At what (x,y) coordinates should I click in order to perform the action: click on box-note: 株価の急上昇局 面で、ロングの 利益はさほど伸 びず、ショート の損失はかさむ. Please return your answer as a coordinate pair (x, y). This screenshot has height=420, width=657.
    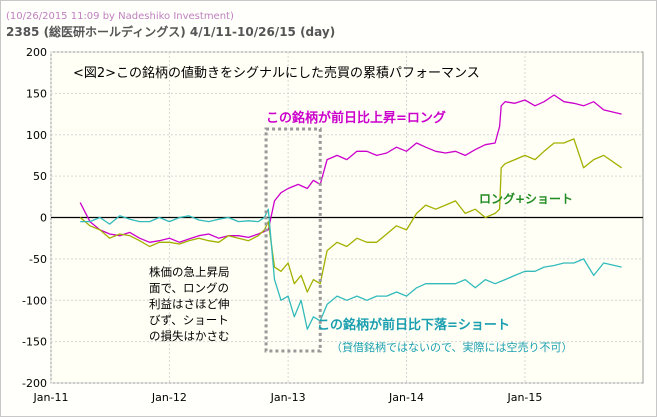
    Looking at the image, I should click on (189, 304).